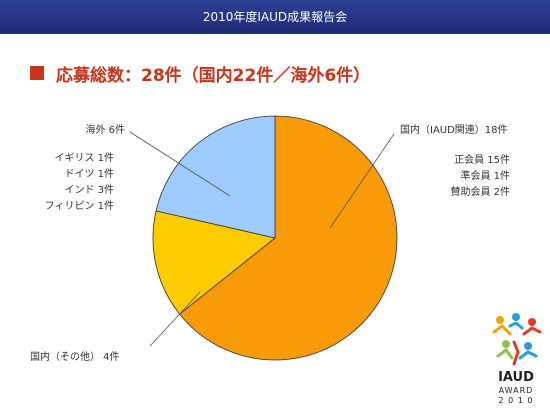 This screenshot has width=550, height=413. I want to click on logo-line1: IAUD, so click(516, 377).